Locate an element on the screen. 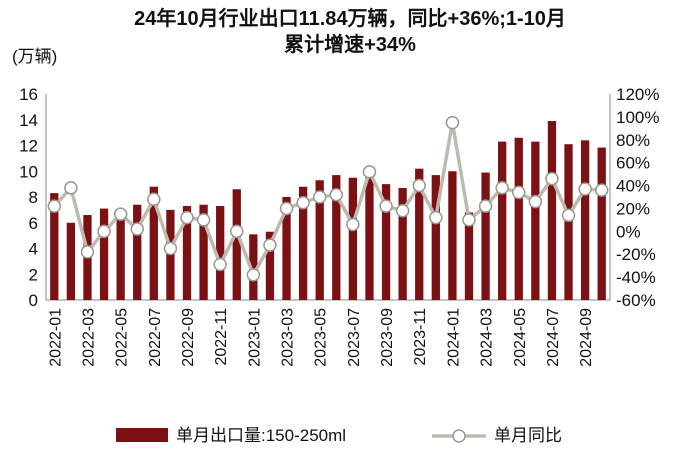  x-tick-label: 2022-05 is located at coordinates (122, 337).